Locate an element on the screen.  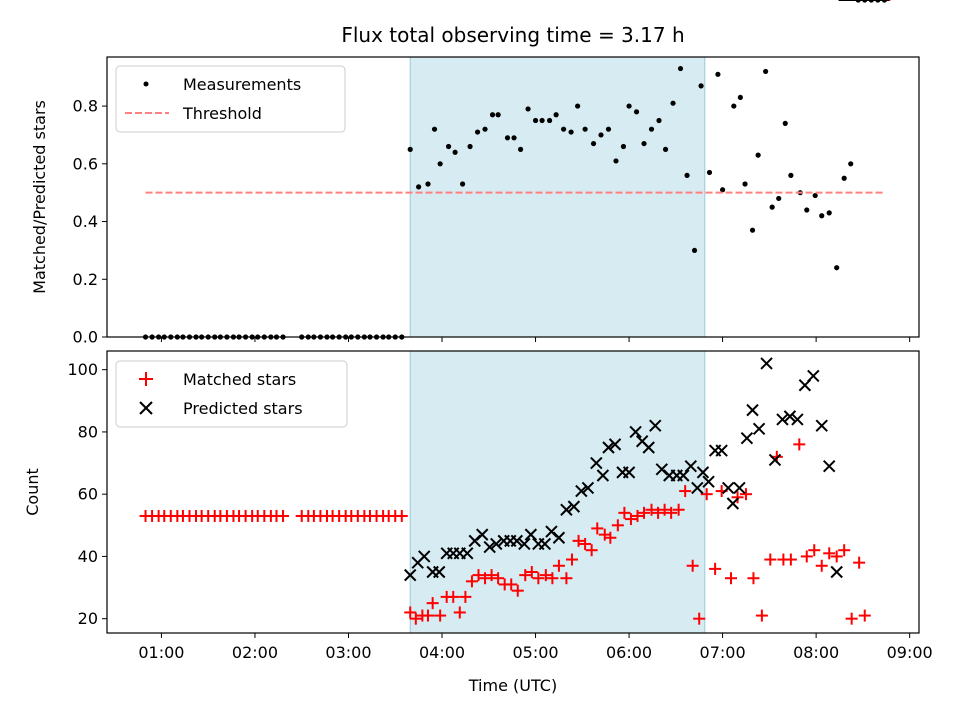
bottom-ytick-label: 40 is located at coordinates (88, 556).